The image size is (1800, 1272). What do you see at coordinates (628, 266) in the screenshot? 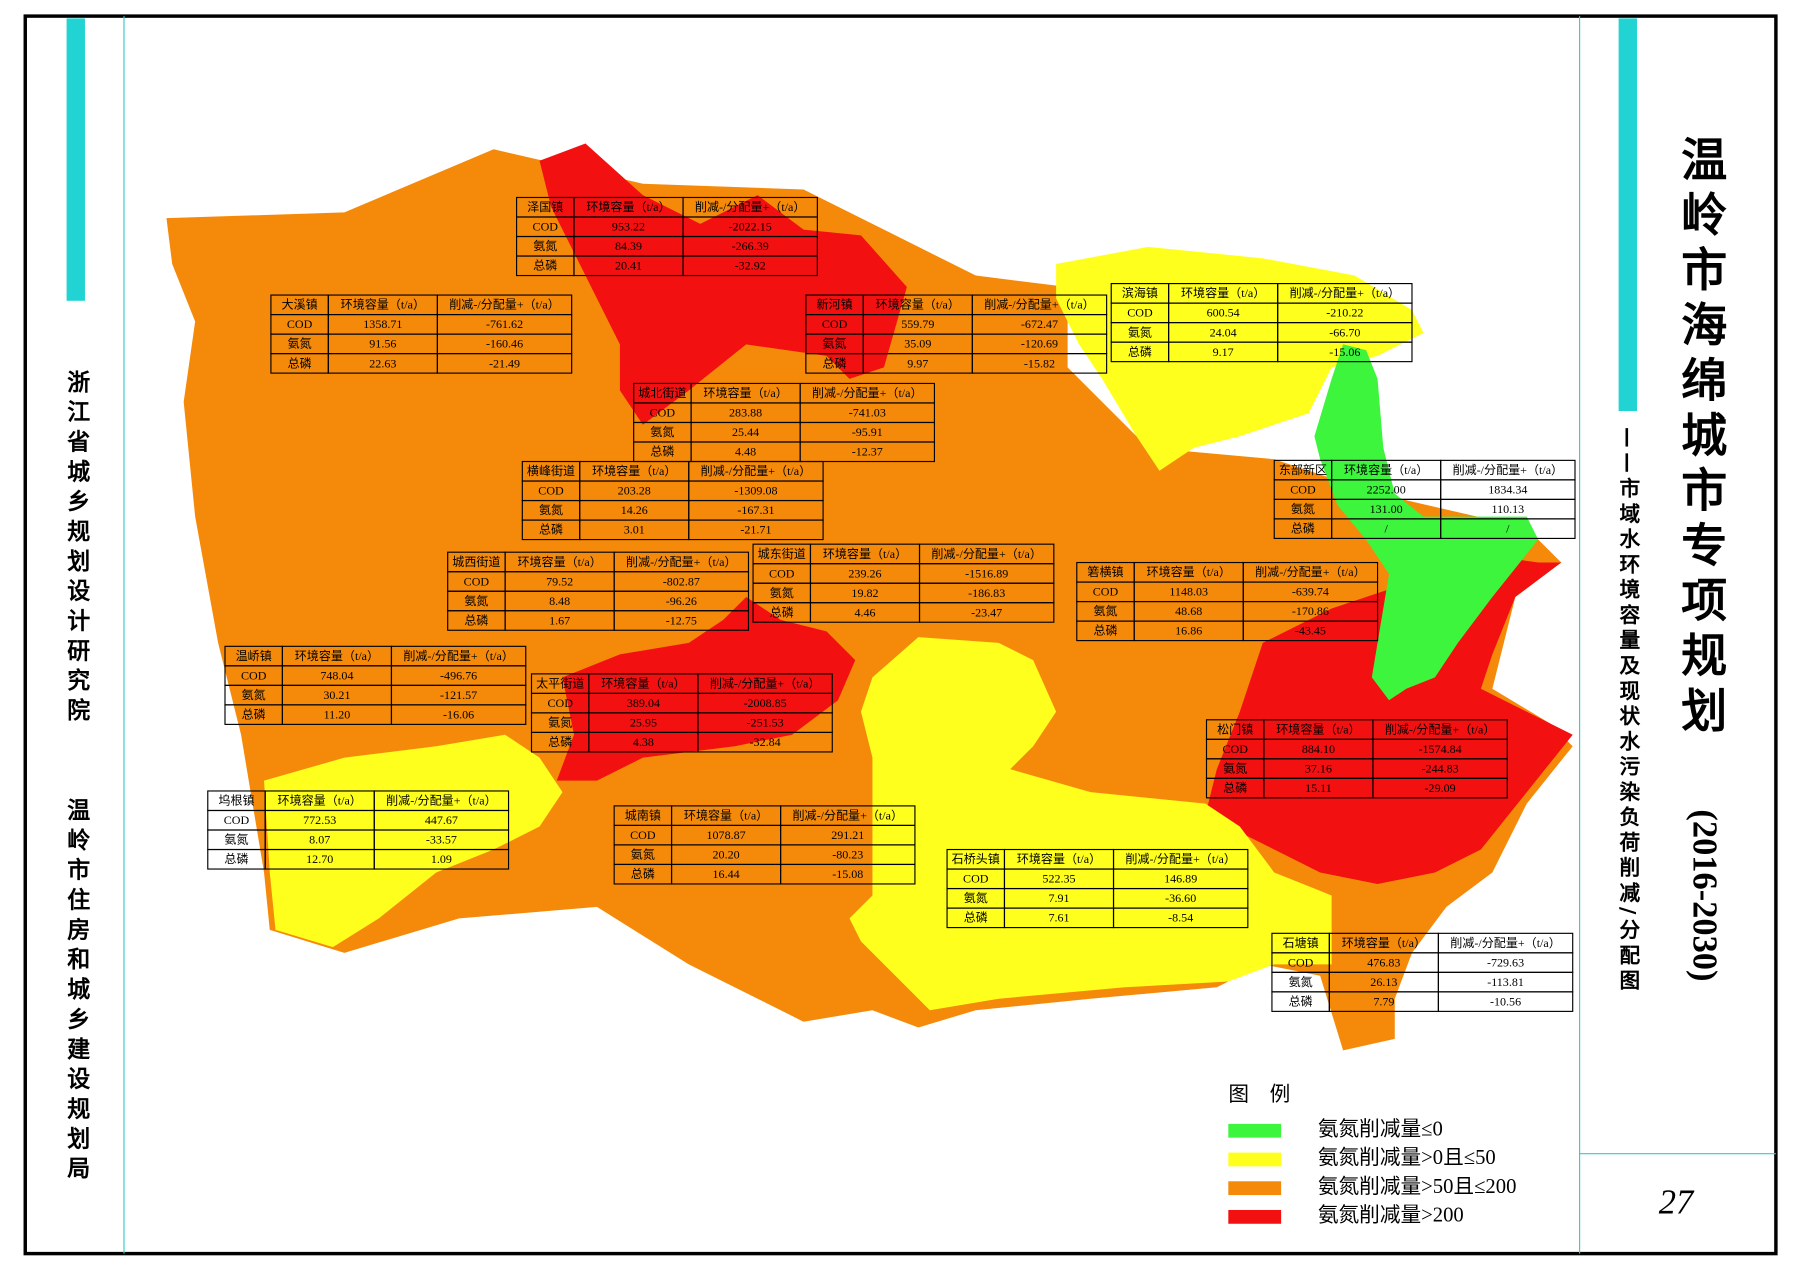
I see `table-value: 20.41` at bounding box center [628, 266].